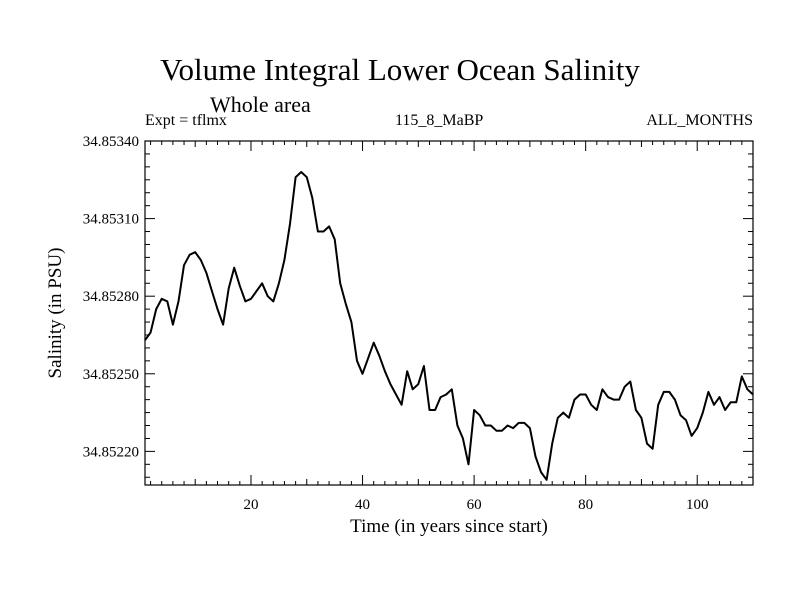 The image size is (800, 600). I want to click on x-axis-label: Time (in years since start), so click(449, 526).